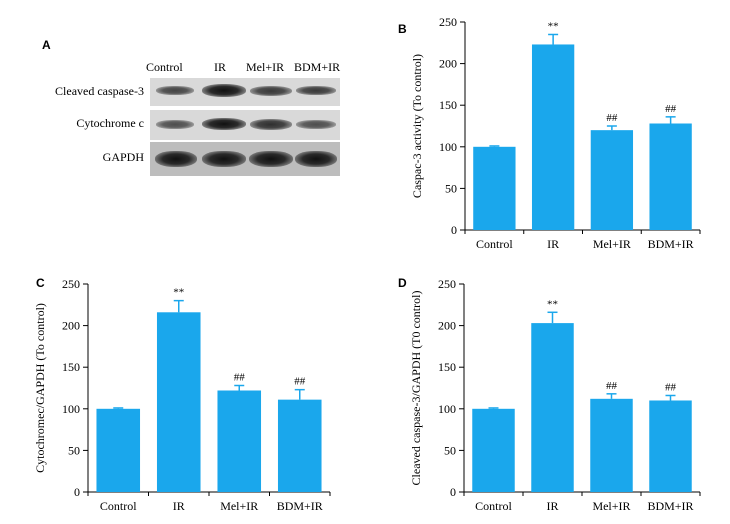 The image size is (730, 524). I want to click on lane-label-bdm-ir: BDM+IR, so click(317, 67).